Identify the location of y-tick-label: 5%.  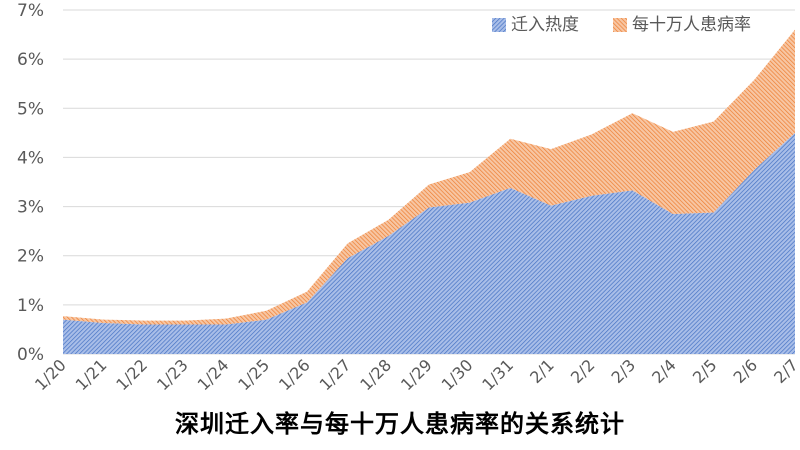
(30, 109).